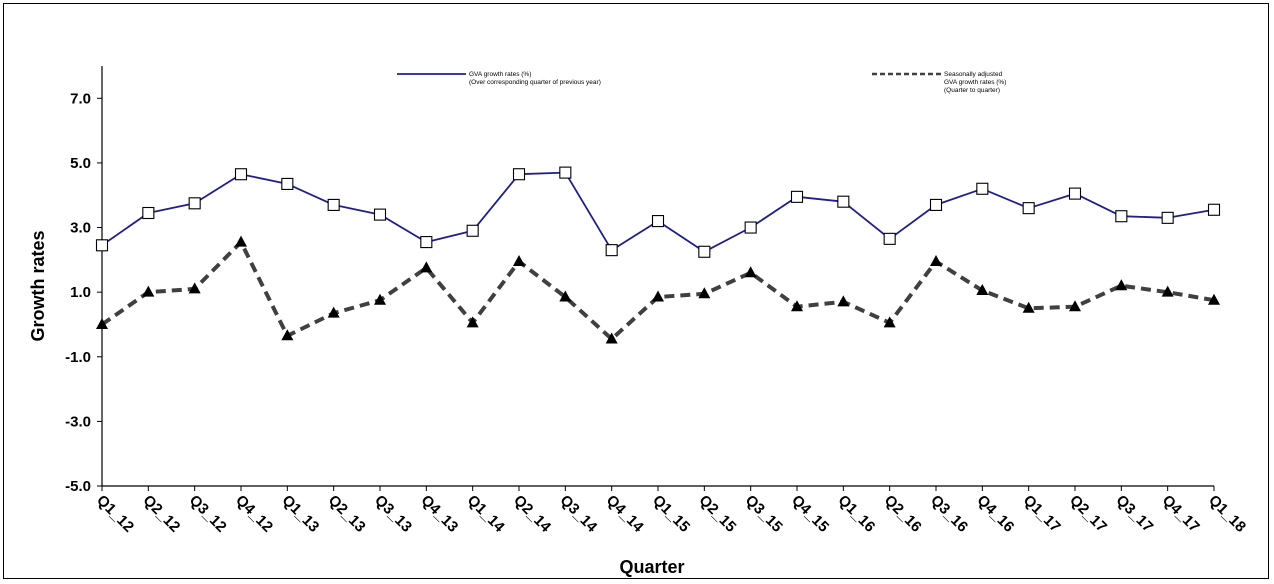 The width and height of the screenshot is (1274, 584). What do you see at coordinates (764, 514) in the screenshot?
I see `x-tick-label: Q3_15` at bounding box center [764, 514].